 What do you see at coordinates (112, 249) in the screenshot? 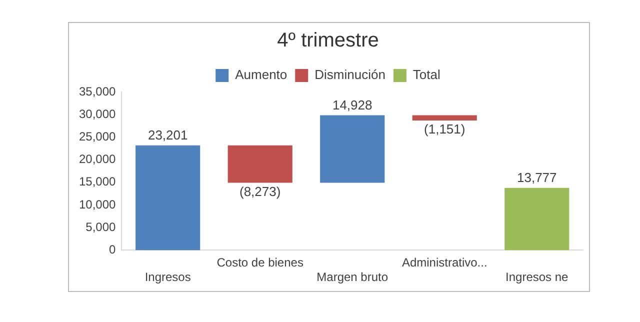
I see `y-tick-label: 0` at bounding box center [112, 249].